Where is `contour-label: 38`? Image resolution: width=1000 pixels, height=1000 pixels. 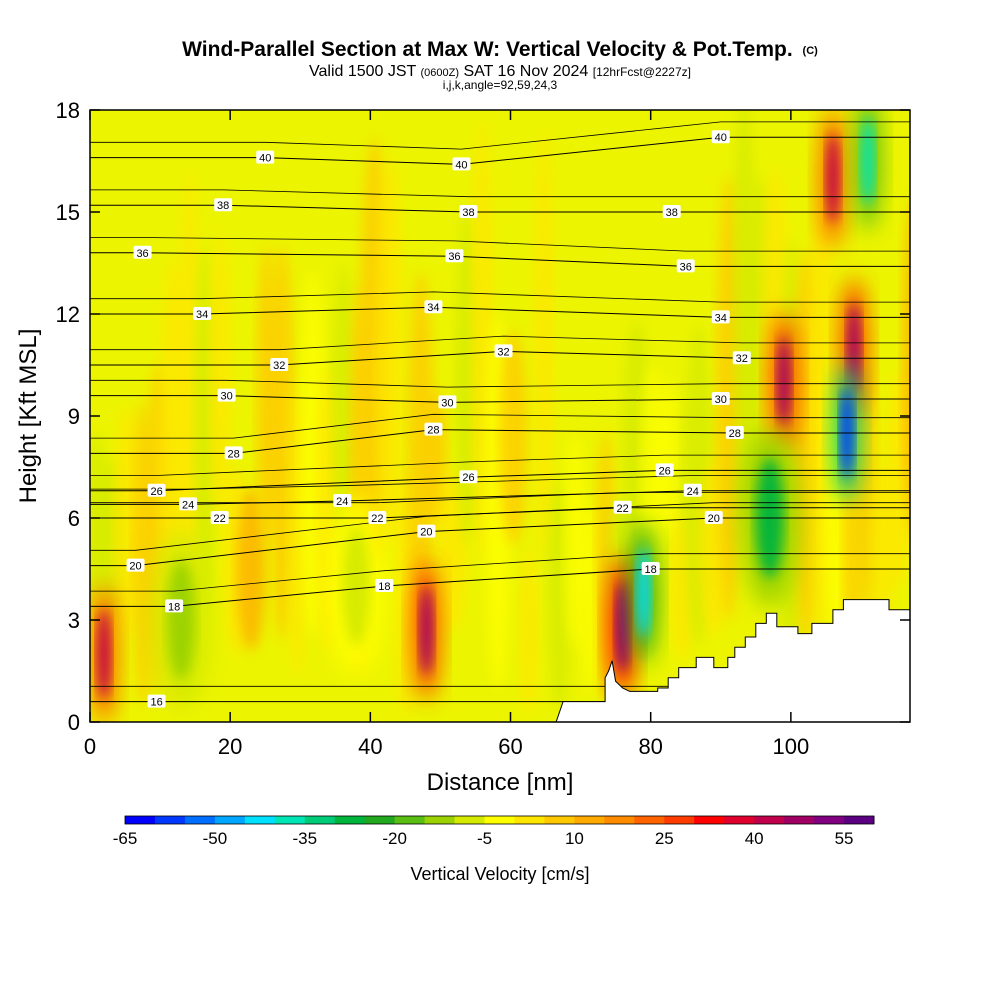
contour-label: 38 is located at coordinates (223, 205).